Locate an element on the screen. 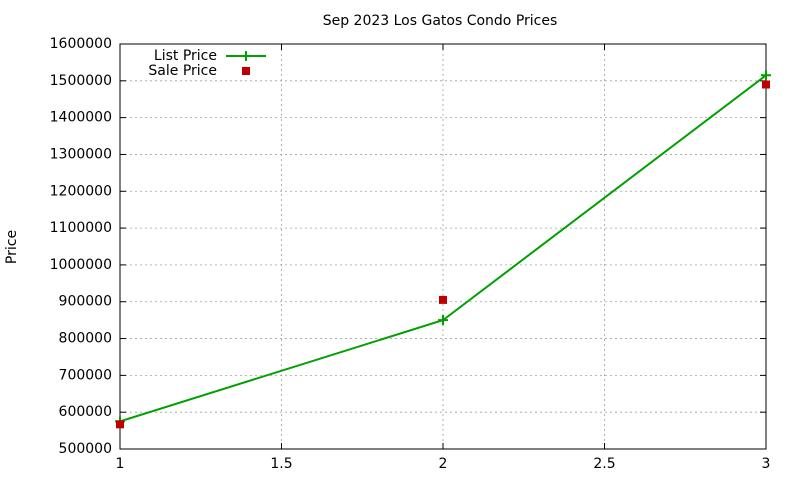 The width and height of the screenshot is (800, 480). y-tick-label: 800000 is located at coordinates (85, 339).